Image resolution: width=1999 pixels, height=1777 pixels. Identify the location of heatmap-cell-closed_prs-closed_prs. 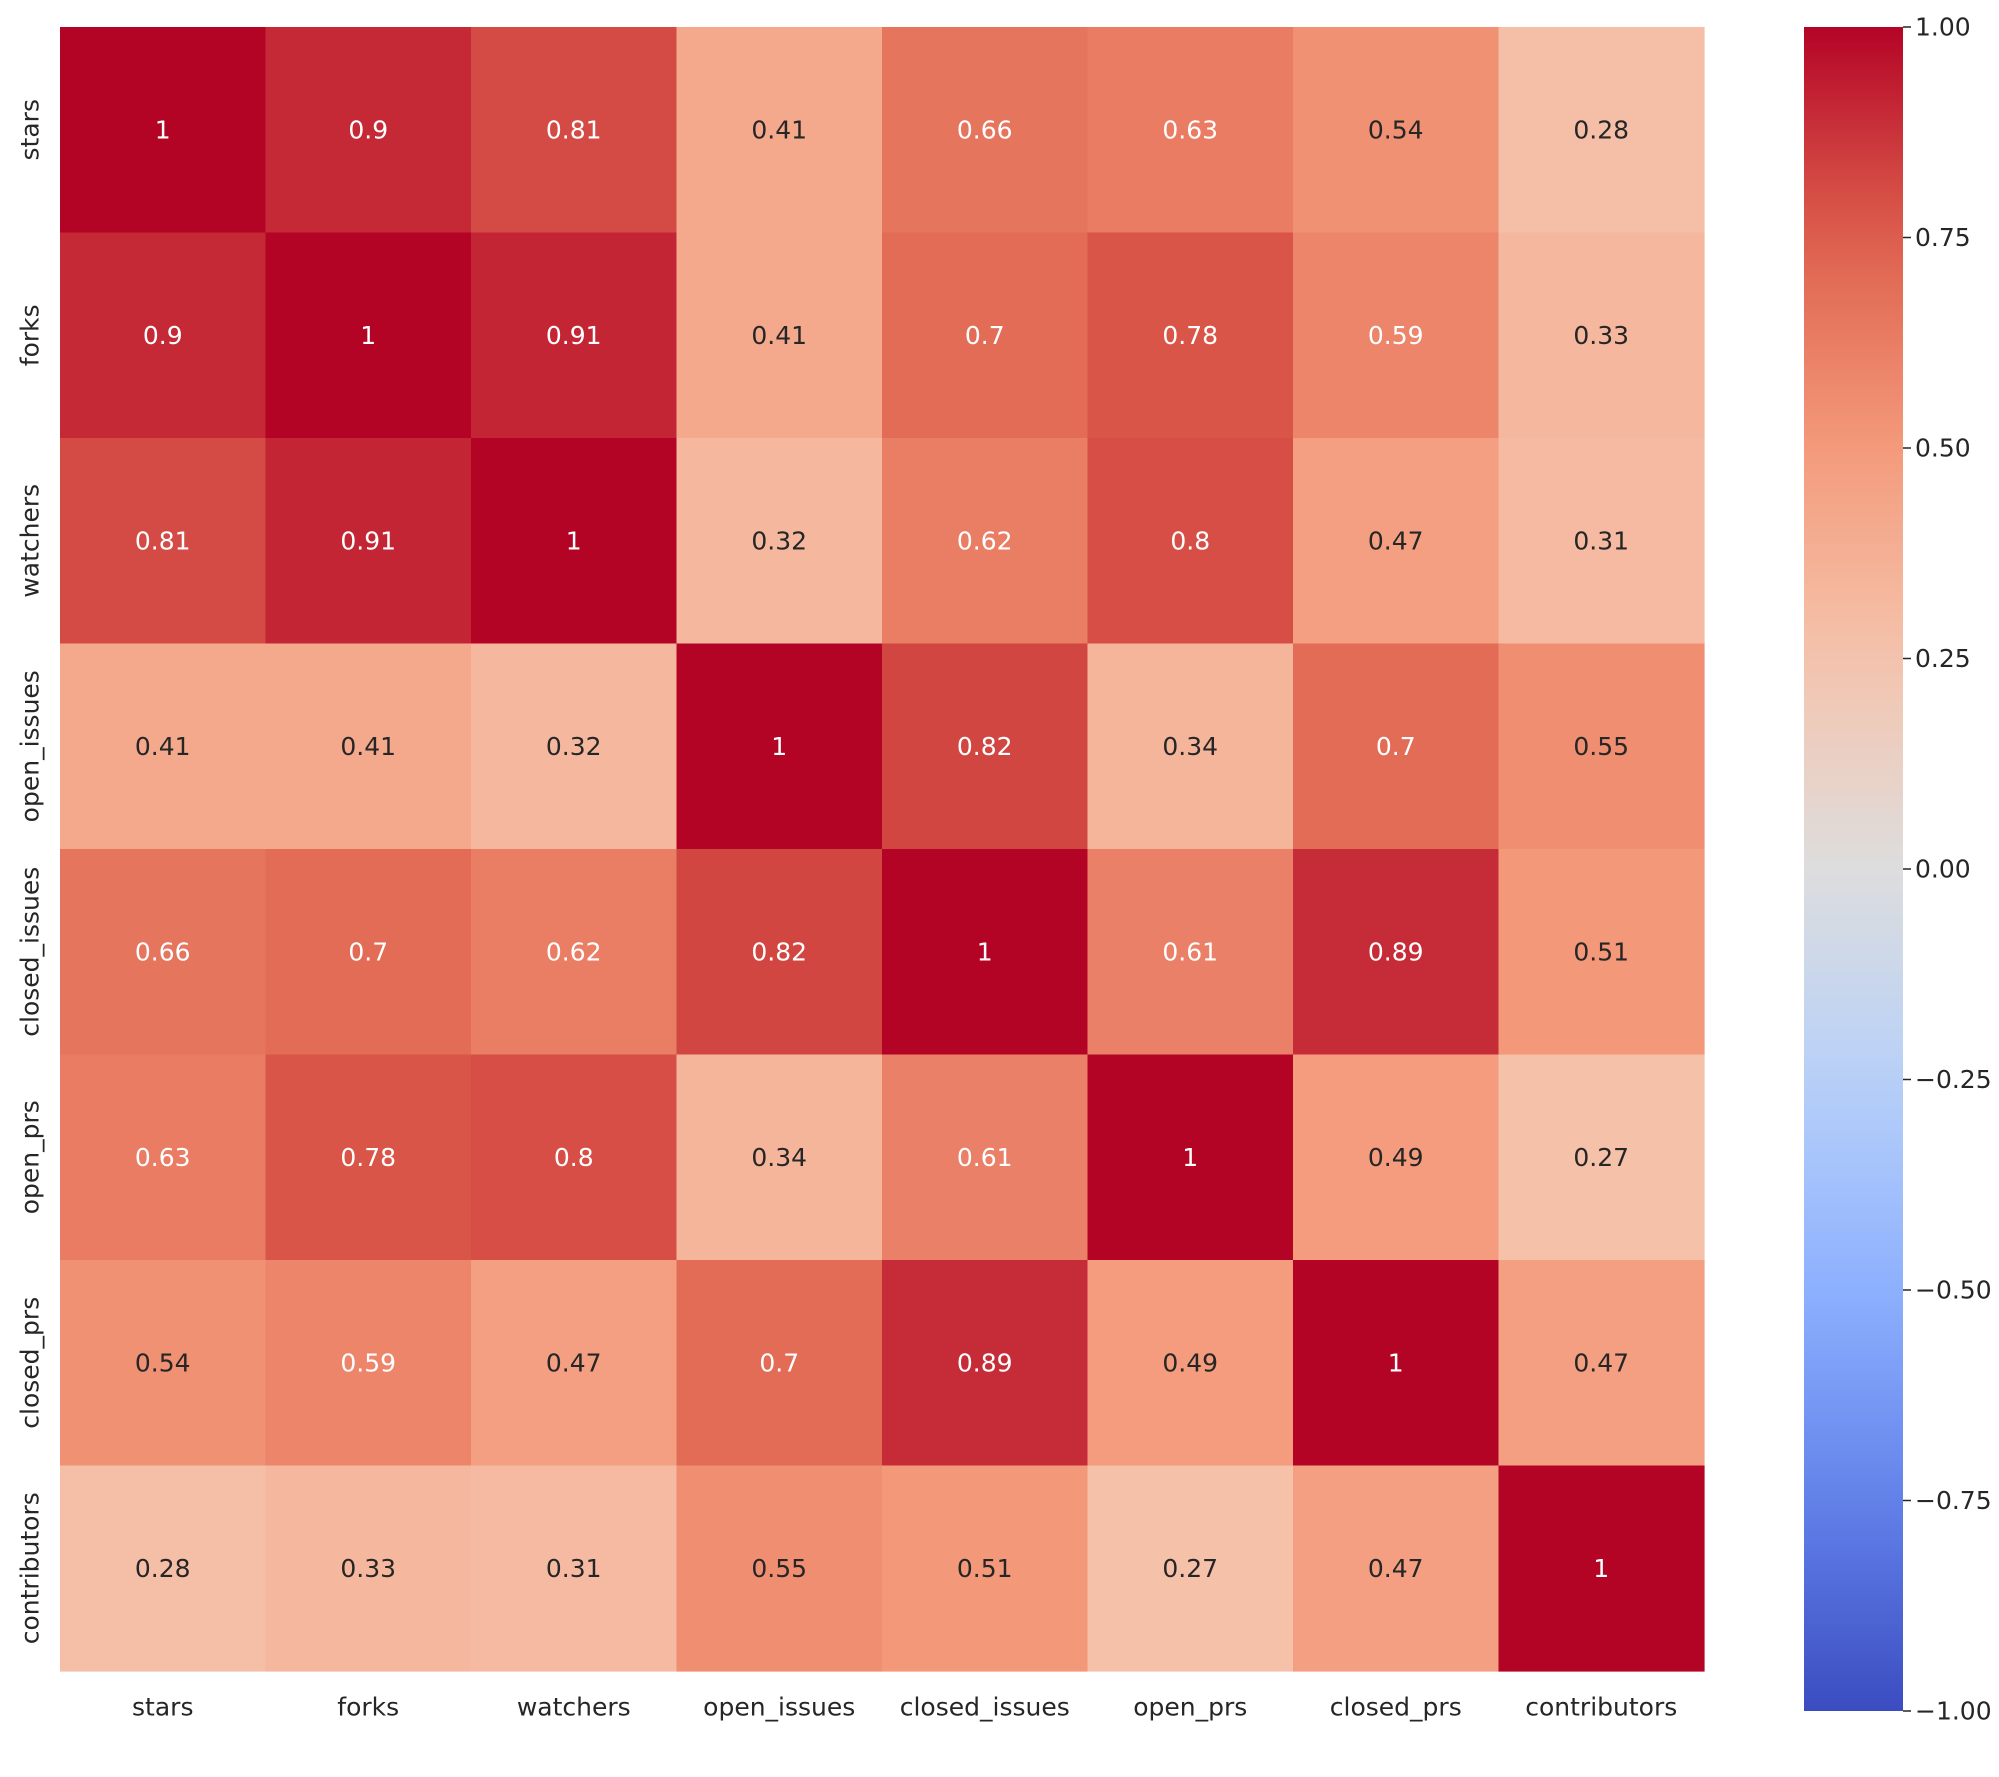
(1396, 1363).